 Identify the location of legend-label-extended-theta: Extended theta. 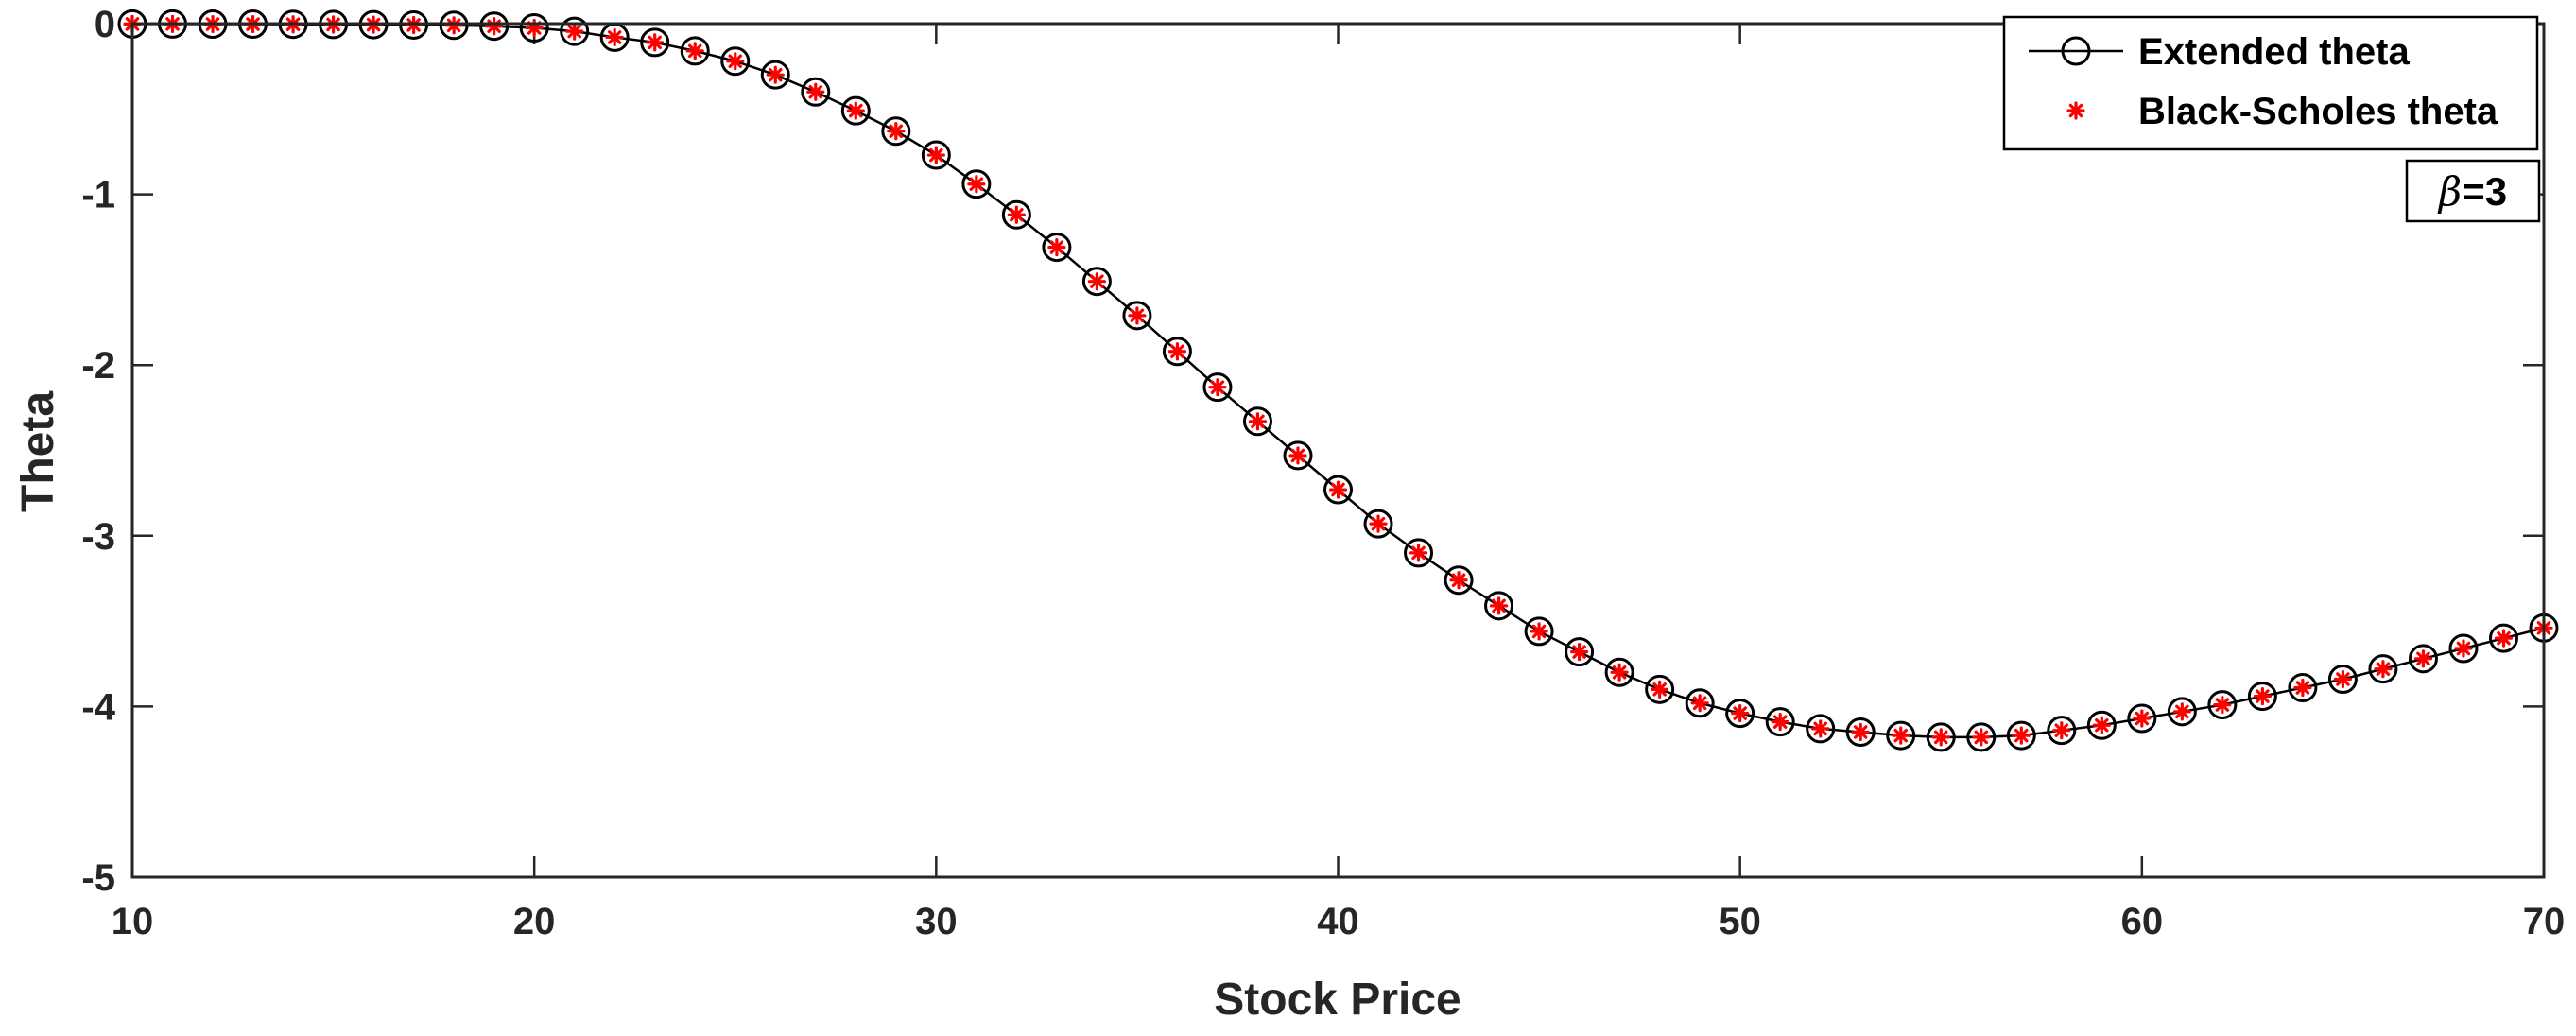
(2274, 52).